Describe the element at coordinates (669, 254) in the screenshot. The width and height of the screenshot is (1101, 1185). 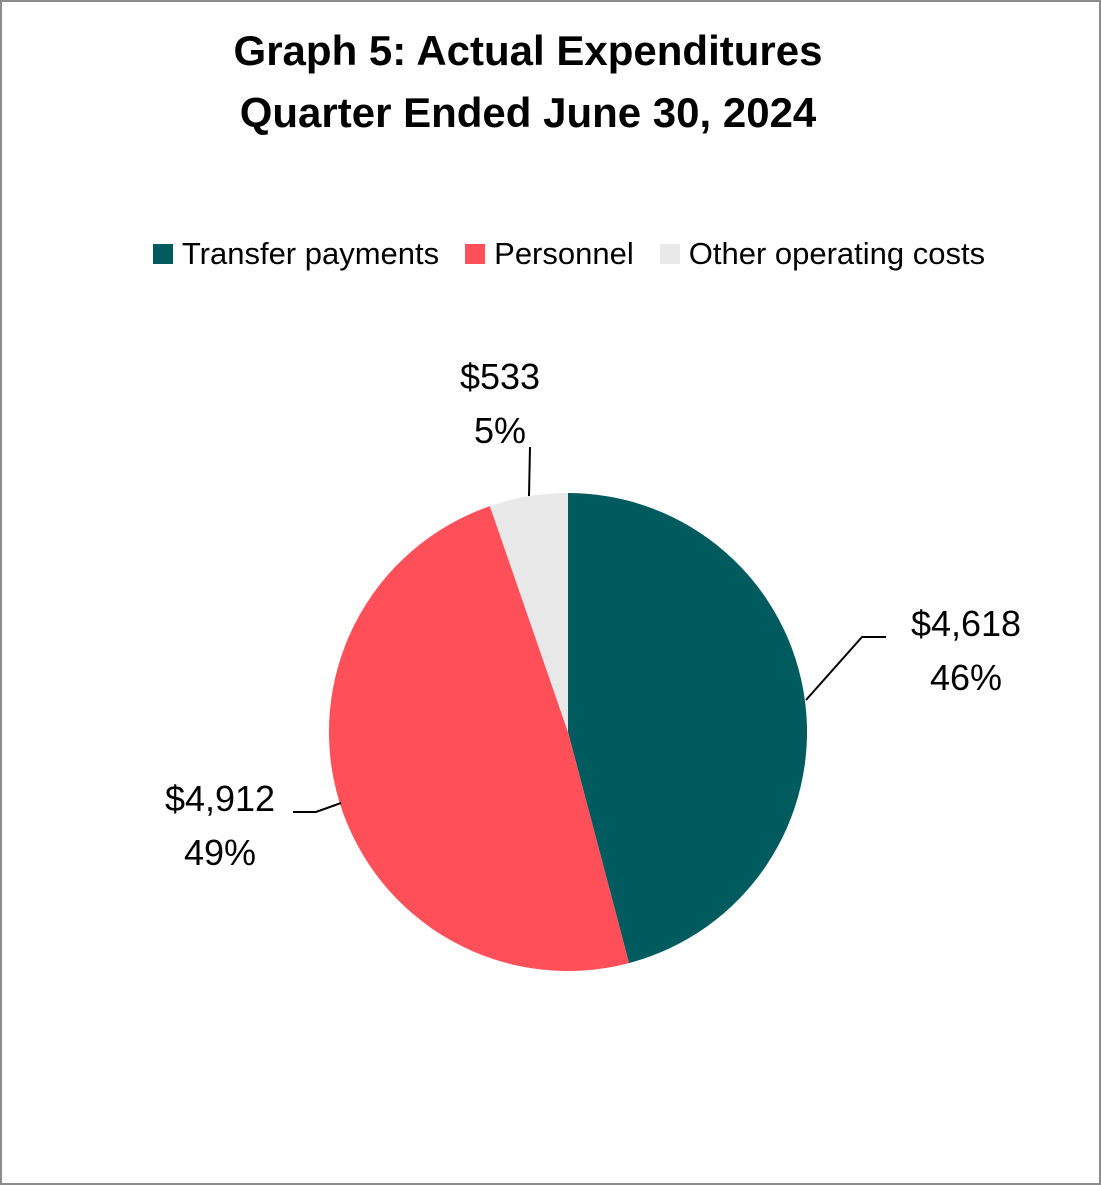
I see `legend-swatch-other-operating-costs` at that location.